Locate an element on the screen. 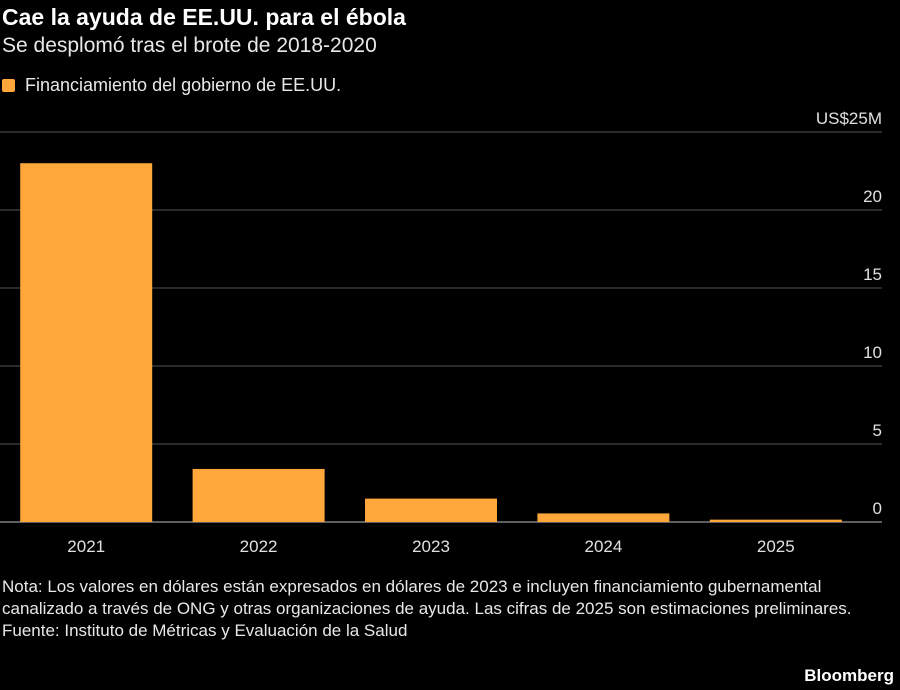  x-tick-label: 2023 is located at coordinates (431, 546).